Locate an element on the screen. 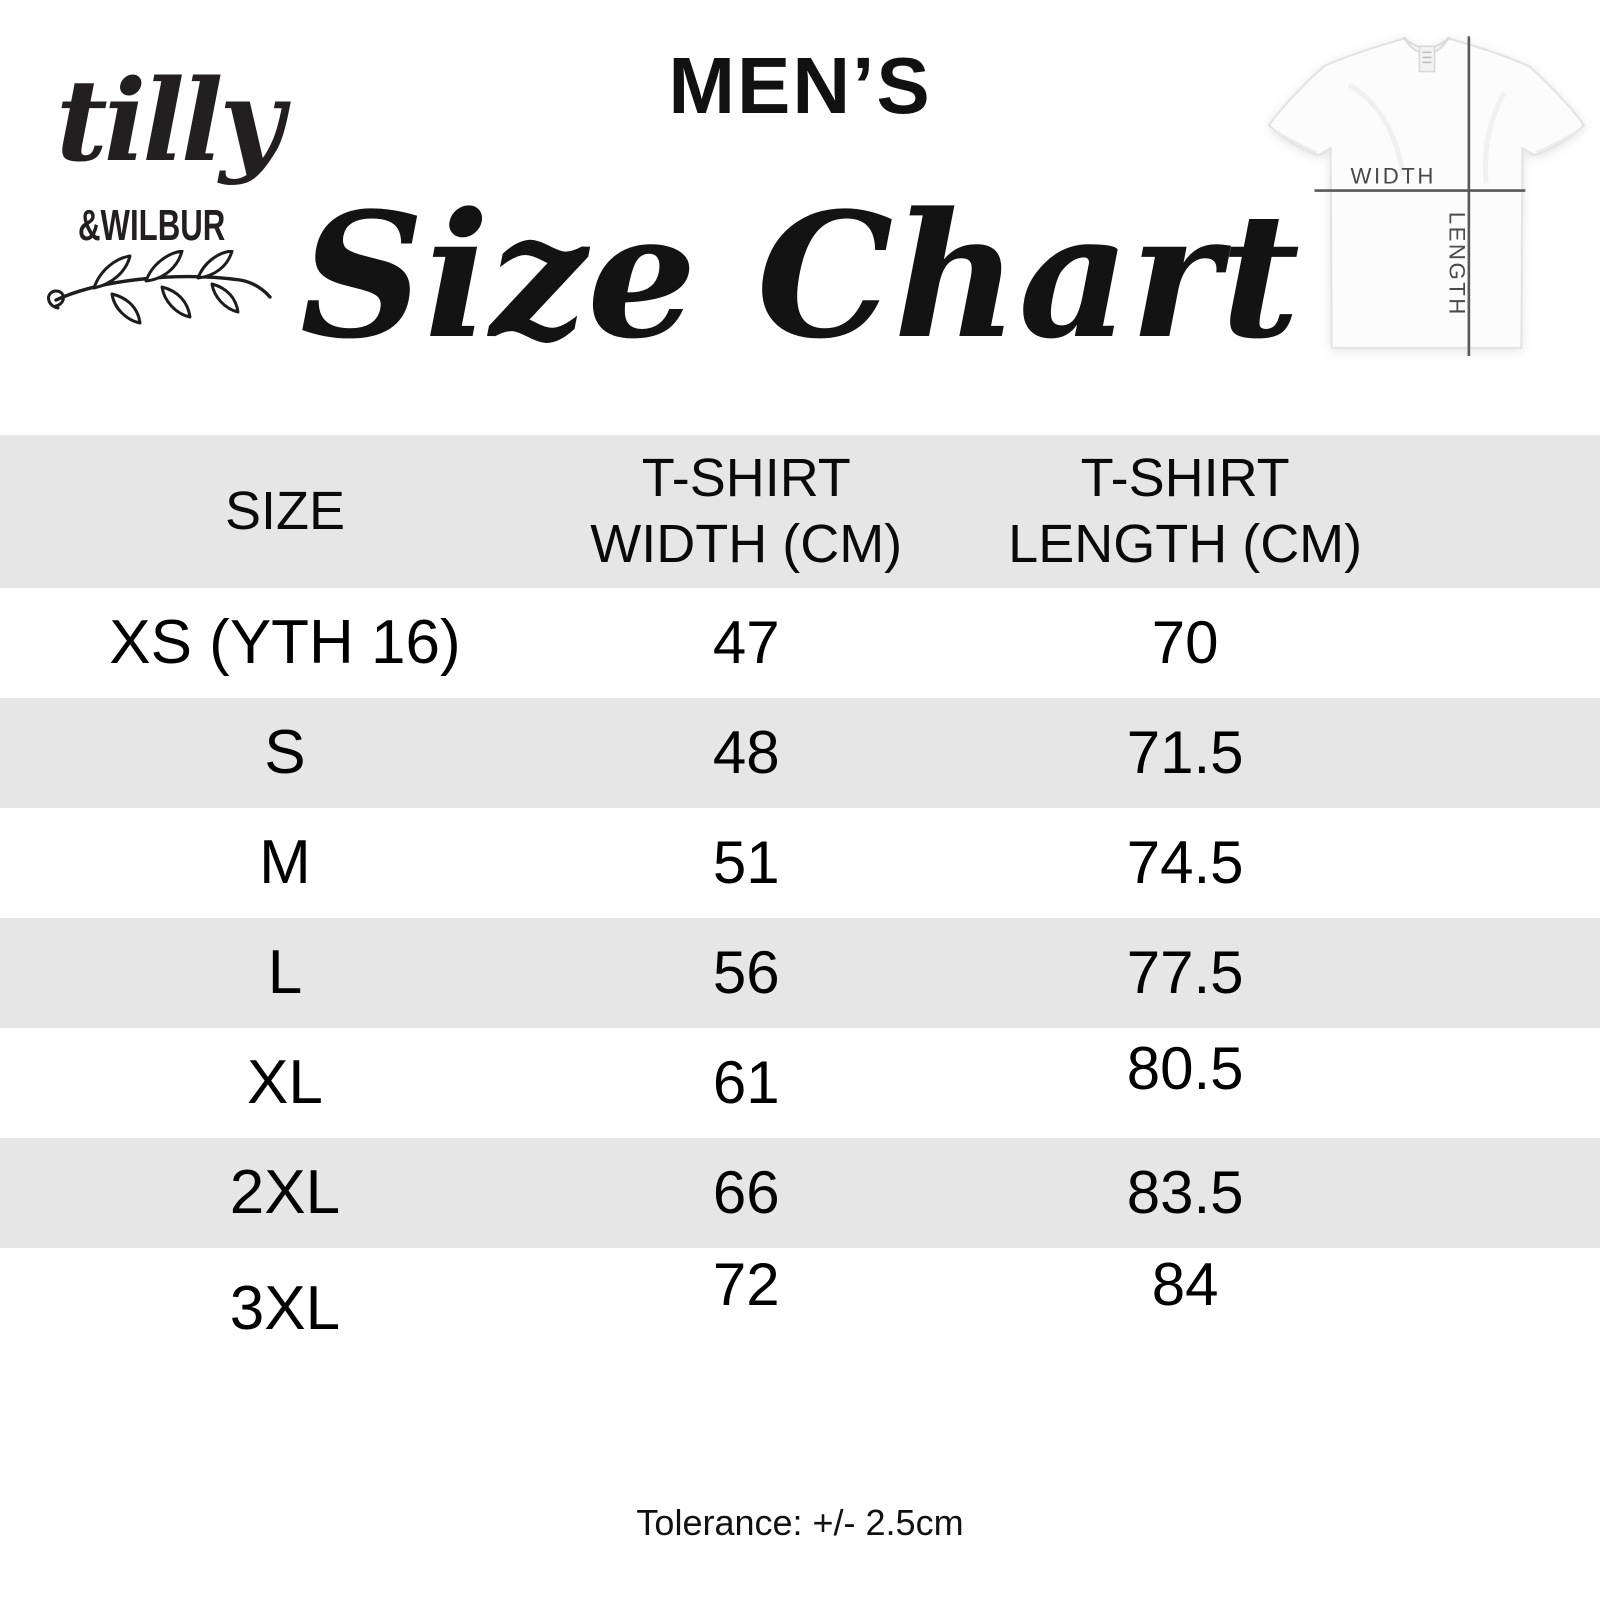 Image resolution: width=1600 pixels, height=1600 pixels. column-header-size: SIZE is located at coordinates (284, 510).